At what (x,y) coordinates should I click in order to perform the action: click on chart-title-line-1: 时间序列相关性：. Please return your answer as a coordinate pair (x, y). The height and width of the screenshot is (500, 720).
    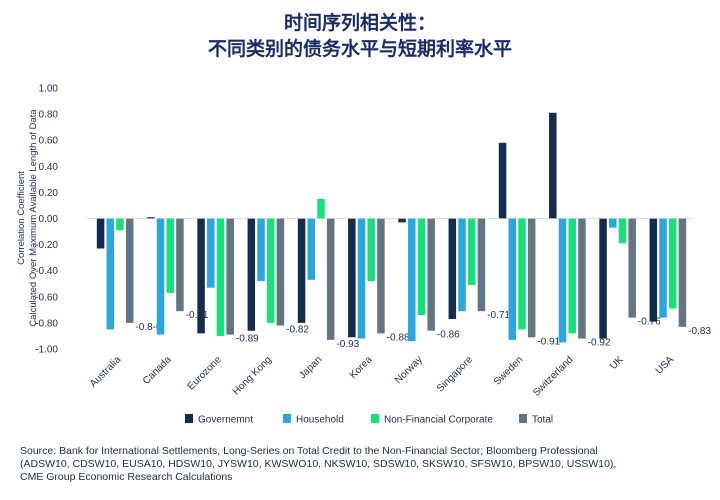
    Looking at the image, I should click on (359, 23).